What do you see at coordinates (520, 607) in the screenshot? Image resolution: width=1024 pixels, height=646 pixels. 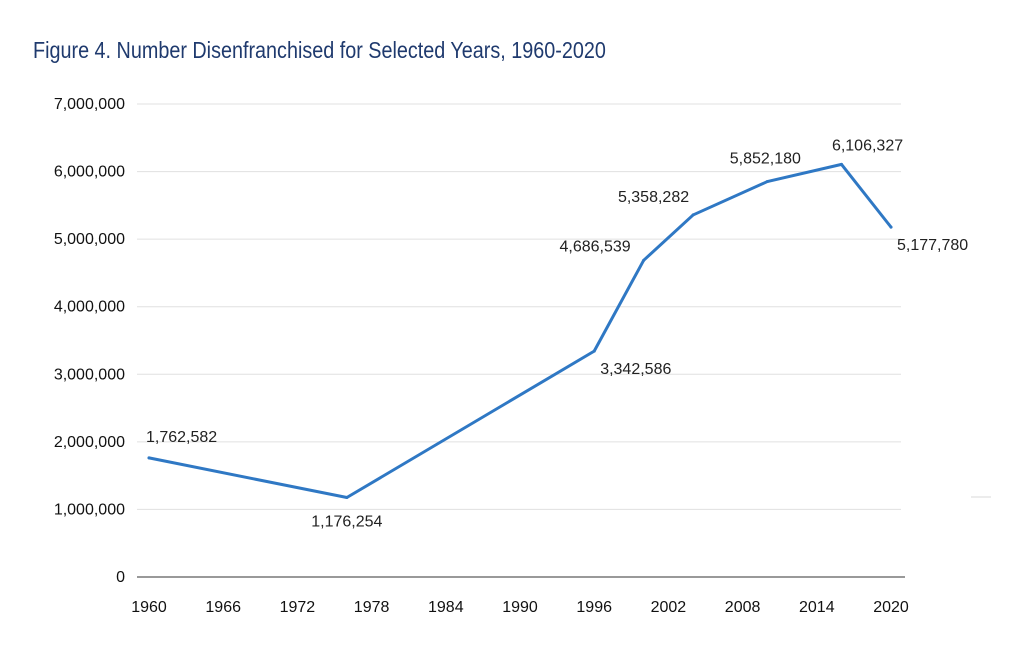 I see `x-tick-label: 1990` at bounding box center [520, 607].